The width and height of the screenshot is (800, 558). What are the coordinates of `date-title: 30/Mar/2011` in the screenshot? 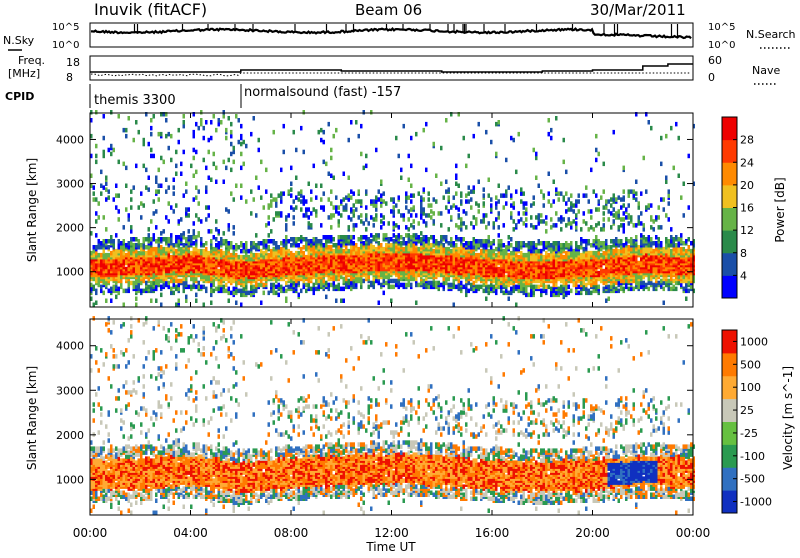 It's located at (638, 10).